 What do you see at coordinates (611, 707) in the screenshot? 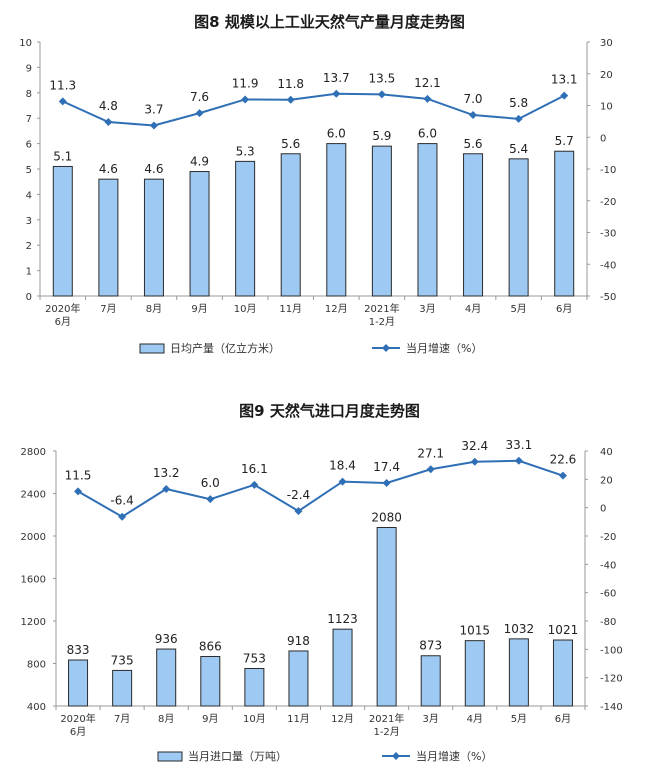
I see `y-right-tick-label: -140` at bounding box center [611, 707].